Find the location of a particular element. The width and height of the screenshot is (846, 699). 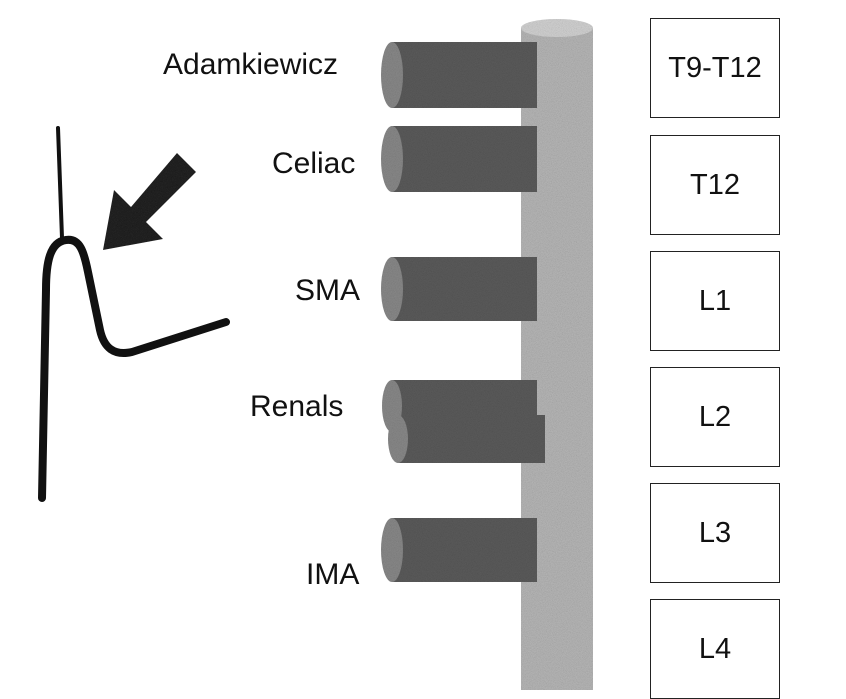

label-ima: IMA is located at coordinates (333, 574).